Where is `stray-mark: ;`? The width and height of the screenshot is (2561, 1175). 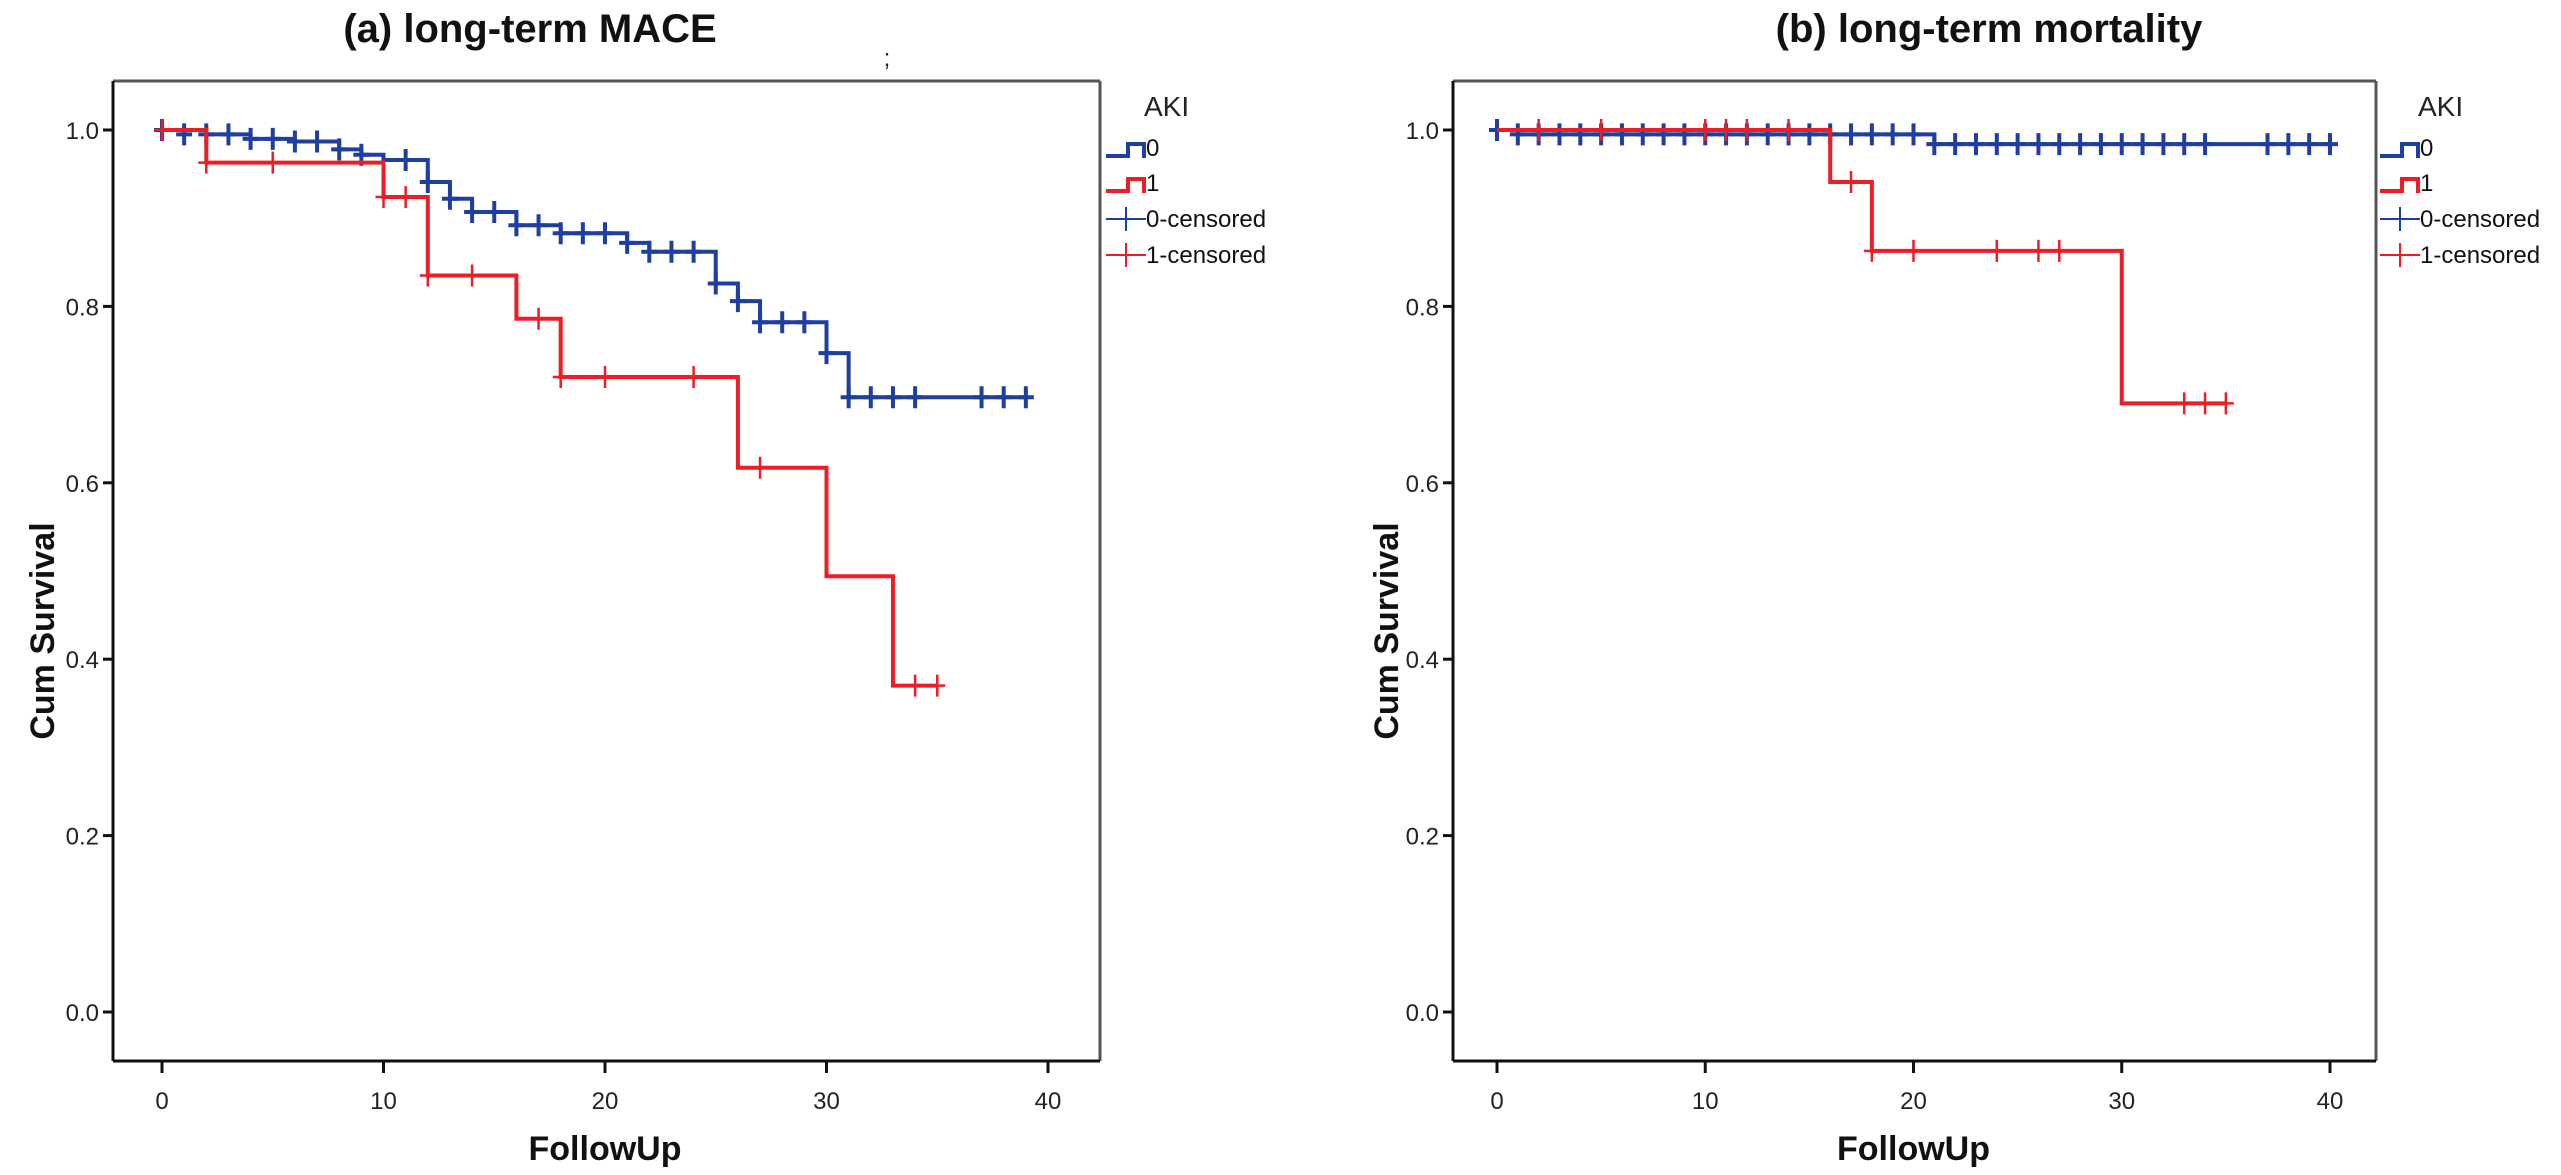 stray-mark: ; is located at coordinates (887, 58).